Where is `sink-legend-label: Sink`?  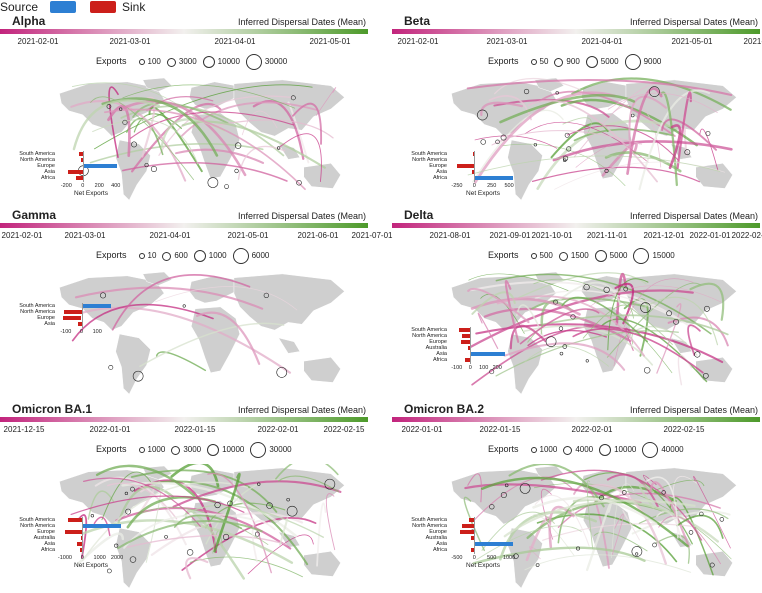
sink-legend-label: Sink is located at coordinates (134, 7).